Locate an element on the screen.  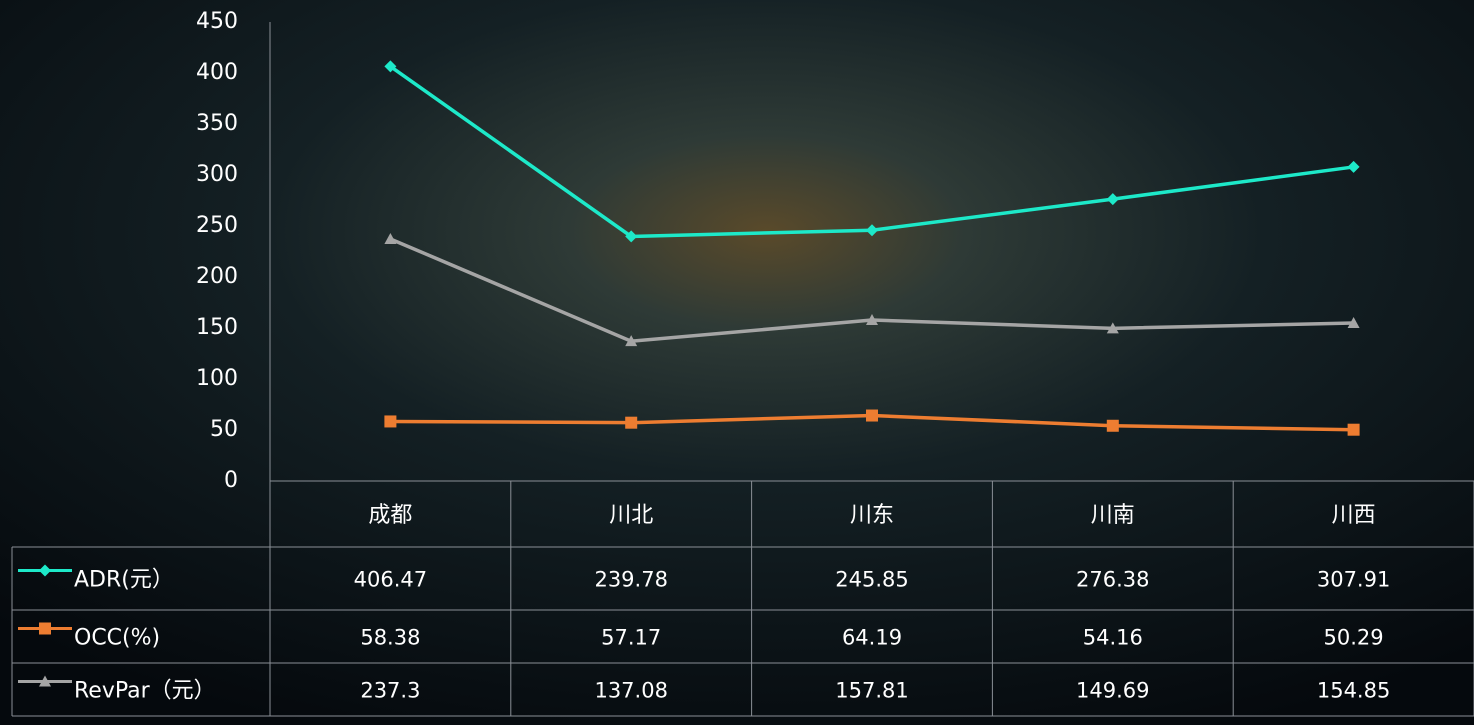
table-value: 307.91 is located at coordinates (1353, 580).